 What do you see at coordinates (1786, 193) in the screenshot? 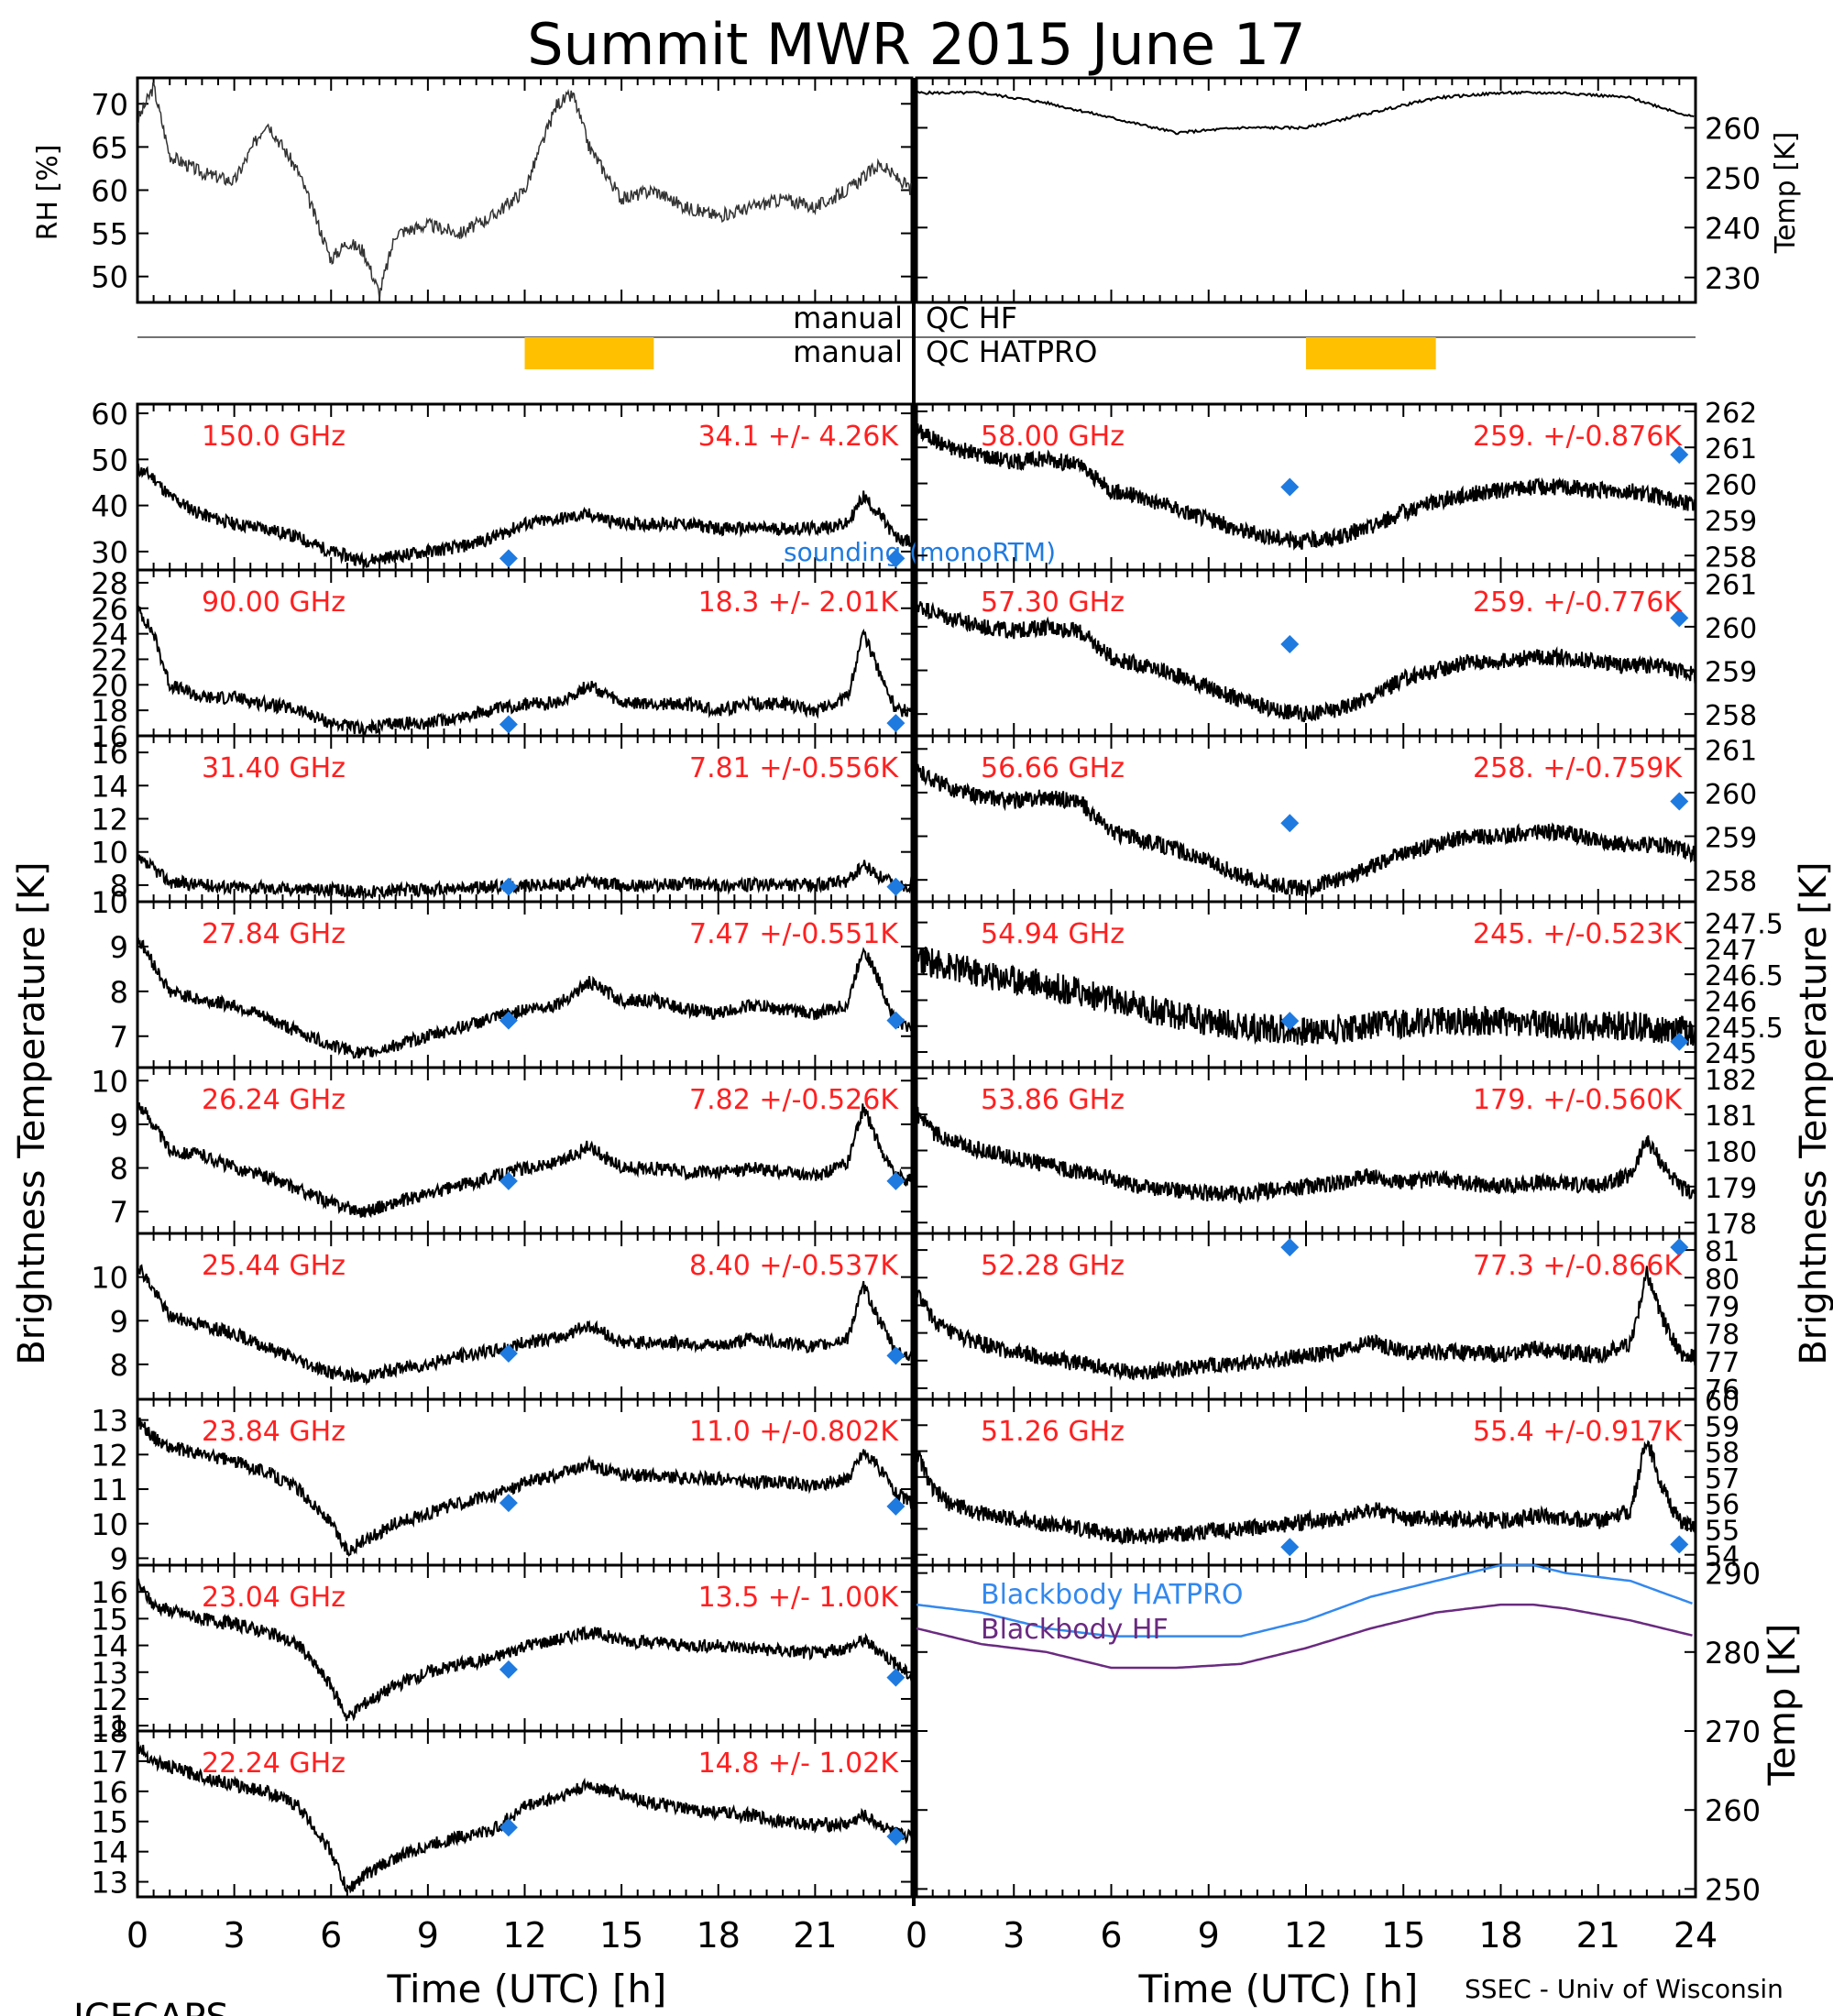
I see `temp-axis-label: Temp [K]` at bounding box center [1786, 193].